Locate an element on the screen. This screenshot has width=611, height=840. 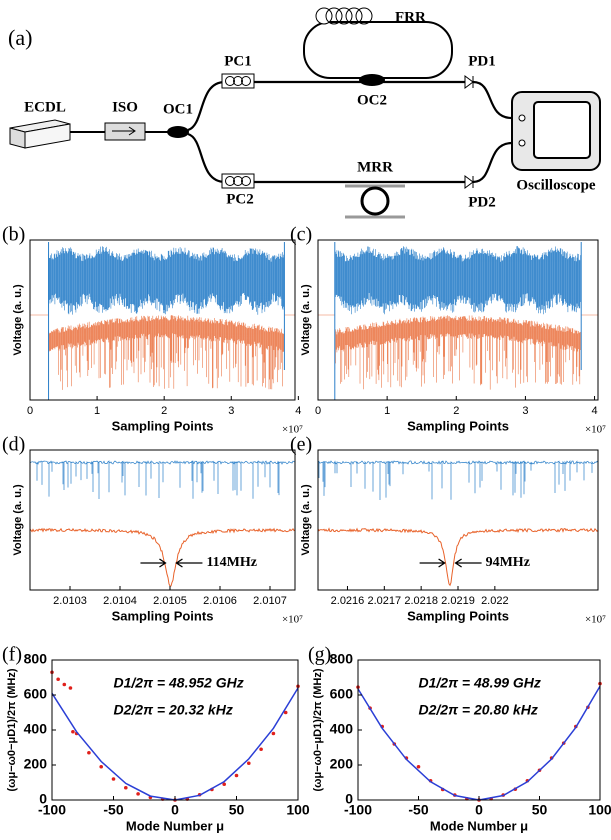
x-tick-label: 2.0107 is located at coordinates (270, 601).